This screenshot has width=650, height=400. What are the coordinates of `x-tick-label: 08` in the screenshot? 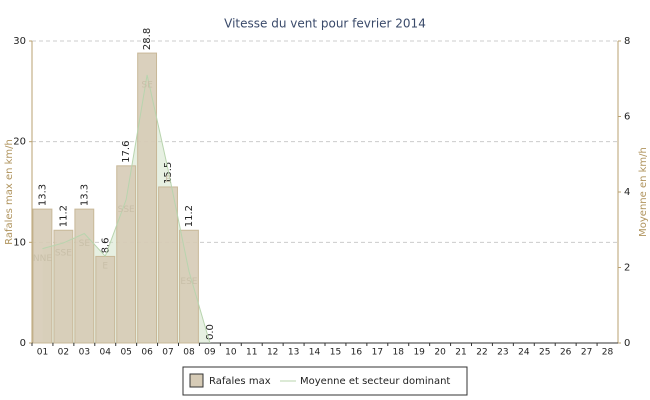 It's located at (189, 353).